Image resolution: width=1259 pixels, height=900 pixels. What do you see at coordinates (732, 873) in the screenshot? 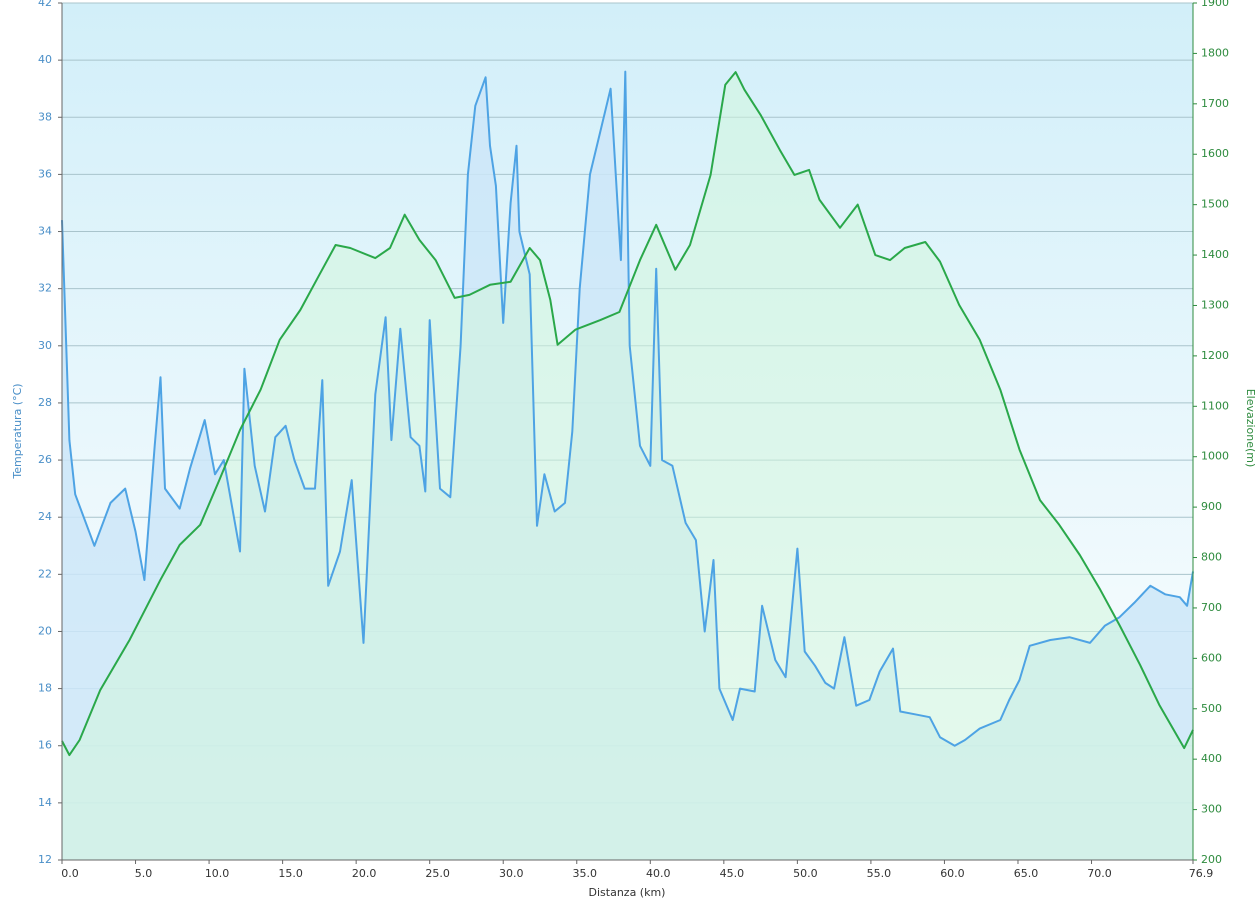
I see `x-tick-label: 45.0` at bounding box center [732, 873].